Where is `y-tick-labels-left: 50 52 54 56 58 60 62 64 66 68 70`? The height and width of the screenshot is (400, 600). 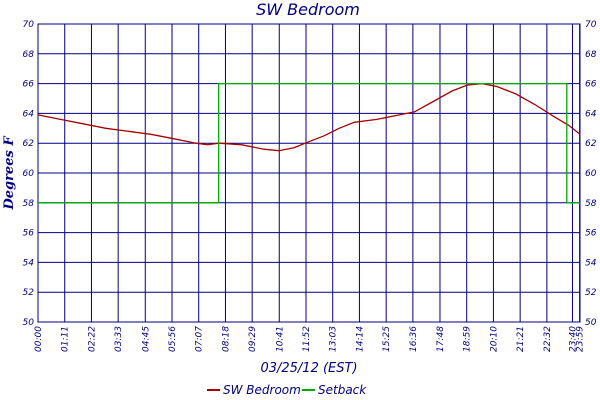 y-tick-labels-left: 50 52 54 56 58 60 62 64 66 68 70 is located at coordinates (29, 174).